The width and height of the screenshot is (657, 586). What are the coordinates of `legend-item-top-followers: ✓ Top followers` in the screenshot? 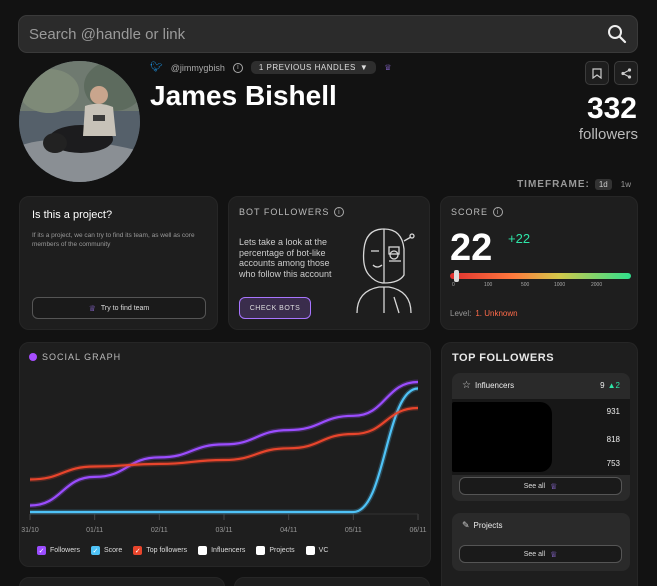 It's located at (160, 550).